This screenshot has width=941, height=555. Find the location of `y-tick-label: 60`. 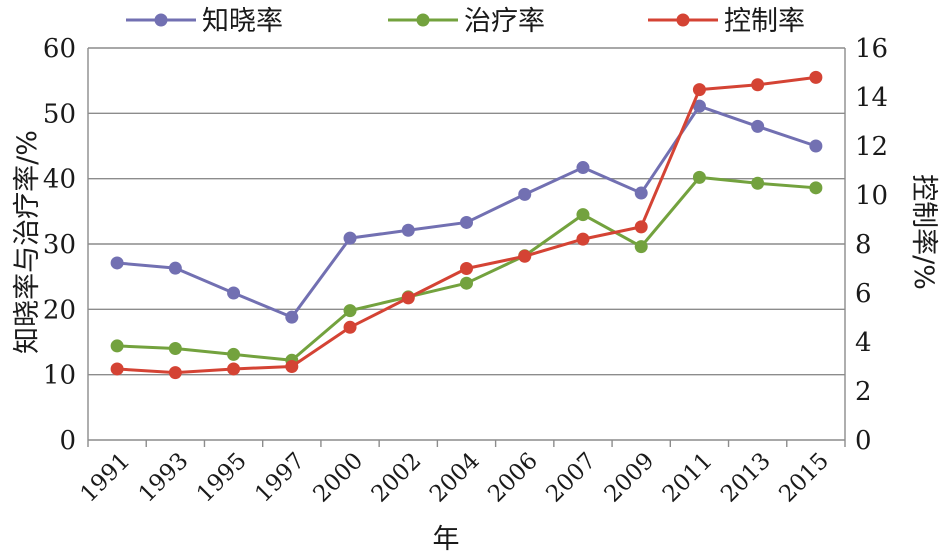

y-tick-label: 60 is located at coordinates (59, 49).